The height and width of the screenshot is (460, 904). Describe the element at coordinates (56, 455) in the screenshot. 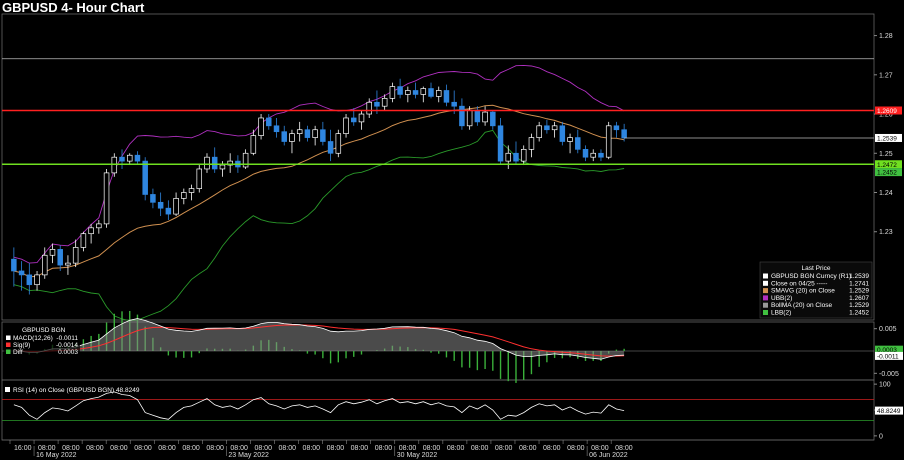

I see `x-date-label: 16 May 2022` at that location.